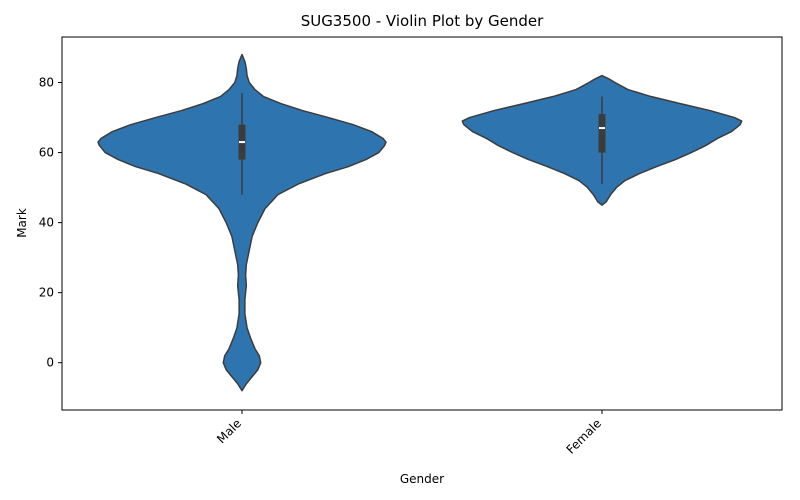 This screenshot has height=500, width=800. I want to click on violin-female, so click(602, 140).